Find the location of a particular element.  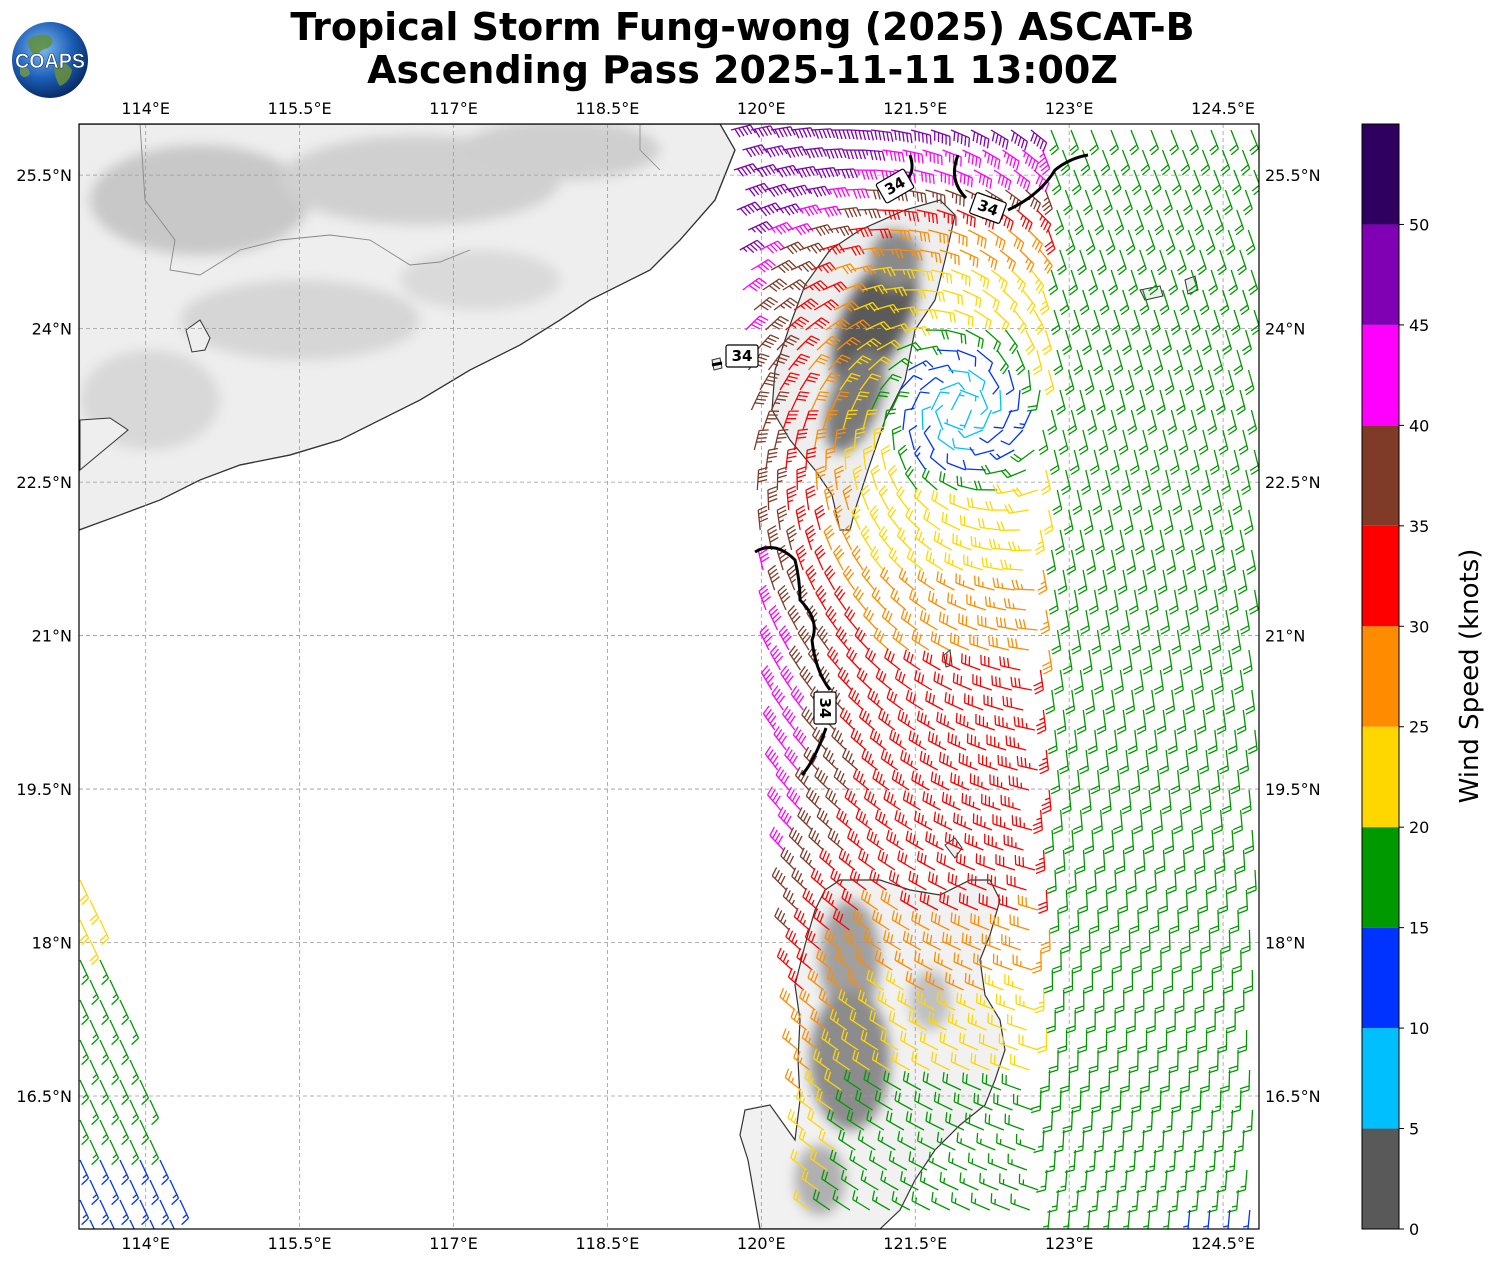

lon-tick-label-bottom: 123°E is located at coordinates (1069, 1243).